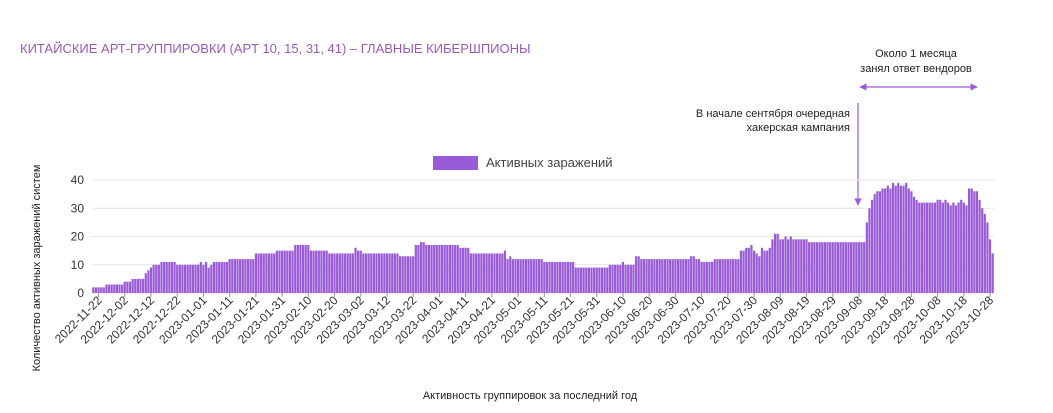 Image resolution: width=1053 pixels, height=413 pixels. Describe the element at coordinates (916, 54) in the screenshot. I see `annotation: Около 1 месяца` at that location.